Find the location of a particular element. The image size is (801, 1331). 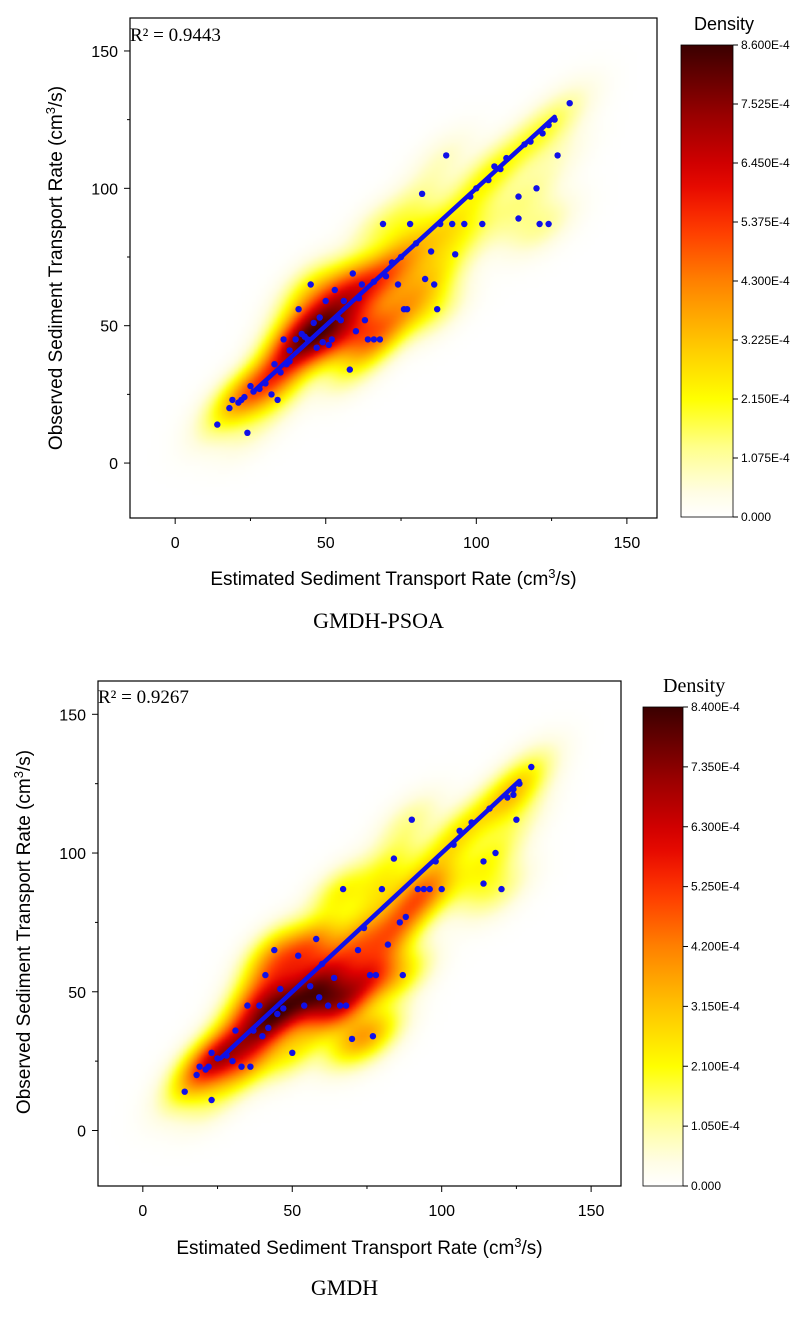

colorbar-tick-label: 3.150E-4 is located at coordinates (715, 1006).